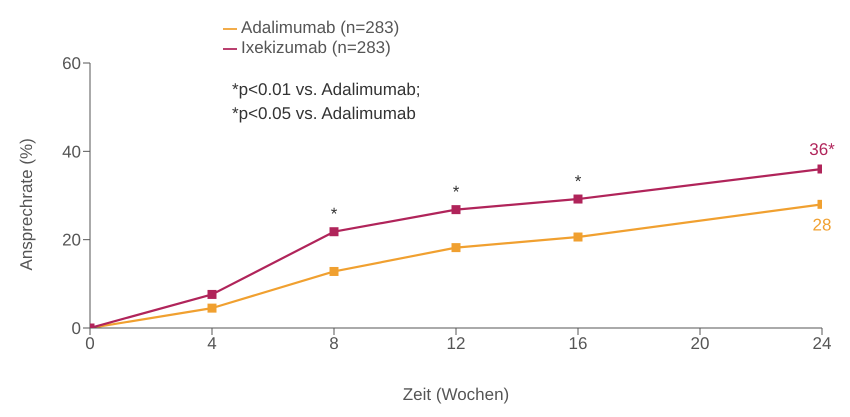 The width and height of the screenshot is (850, 417). What do you see at coordinates (71, 64) in the screenshot?
I see `y-tick-label: 60` at bounding box center [71, 64].